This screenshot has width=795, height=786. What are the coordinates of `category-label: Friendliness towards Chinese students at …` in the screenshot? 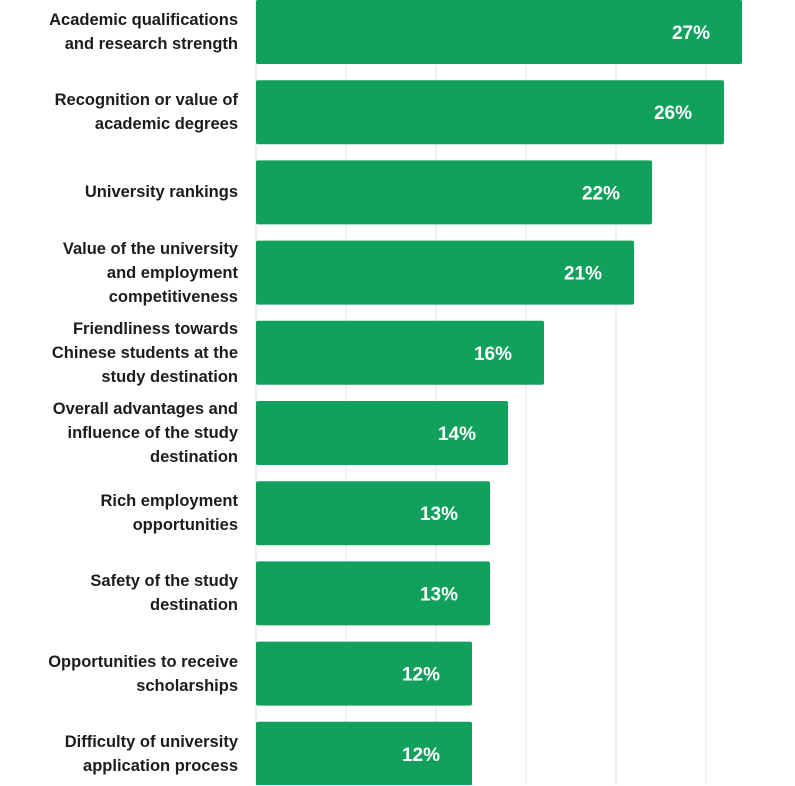 It's located at (119, 353).